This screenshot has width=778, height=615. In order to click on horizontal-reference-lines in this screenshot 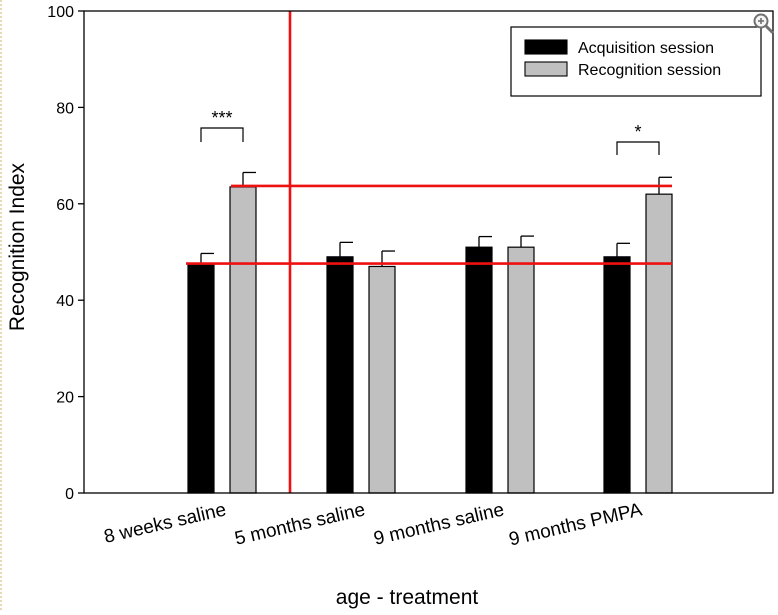, I will do `click(429, 224)`.